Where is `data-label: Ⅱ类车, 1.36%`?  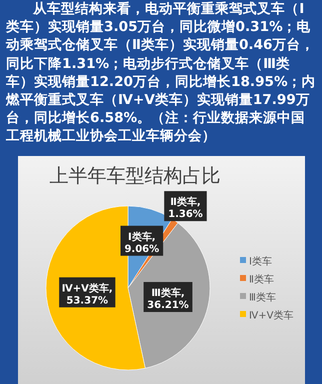
data-label: Ⅱ类车, 1.36% is located at coordinates (185, 208).